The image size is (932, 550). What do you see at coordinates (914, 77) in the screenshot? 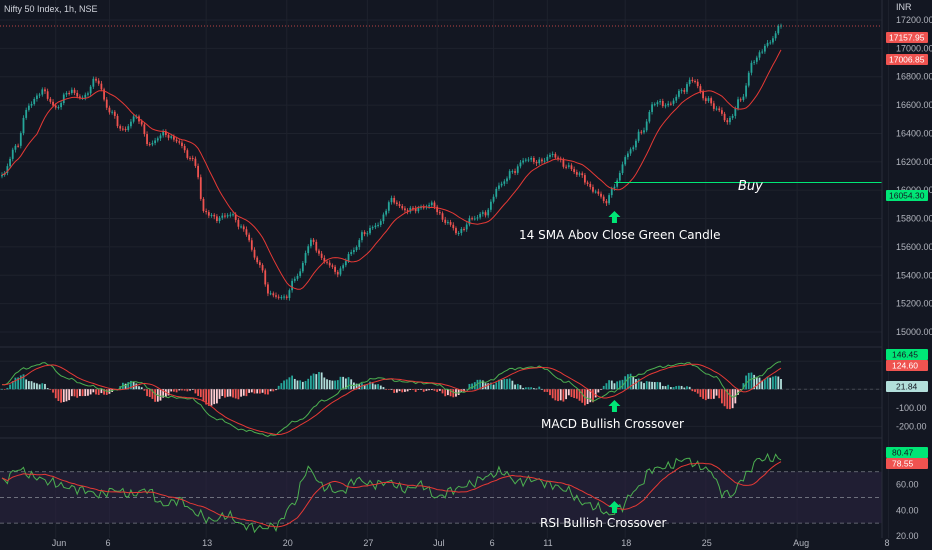
I see `price-tick-label: 16800.00` at bounding box center [914, 77].